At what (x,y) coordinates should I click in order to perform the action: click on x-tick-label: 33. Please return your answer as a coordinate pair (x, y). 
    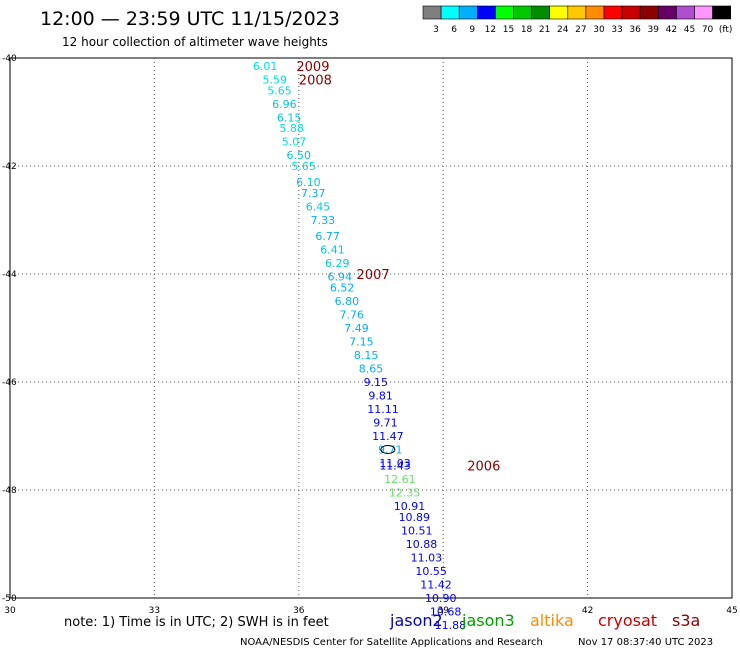
    Looking at the image, I should click on (154, 611).